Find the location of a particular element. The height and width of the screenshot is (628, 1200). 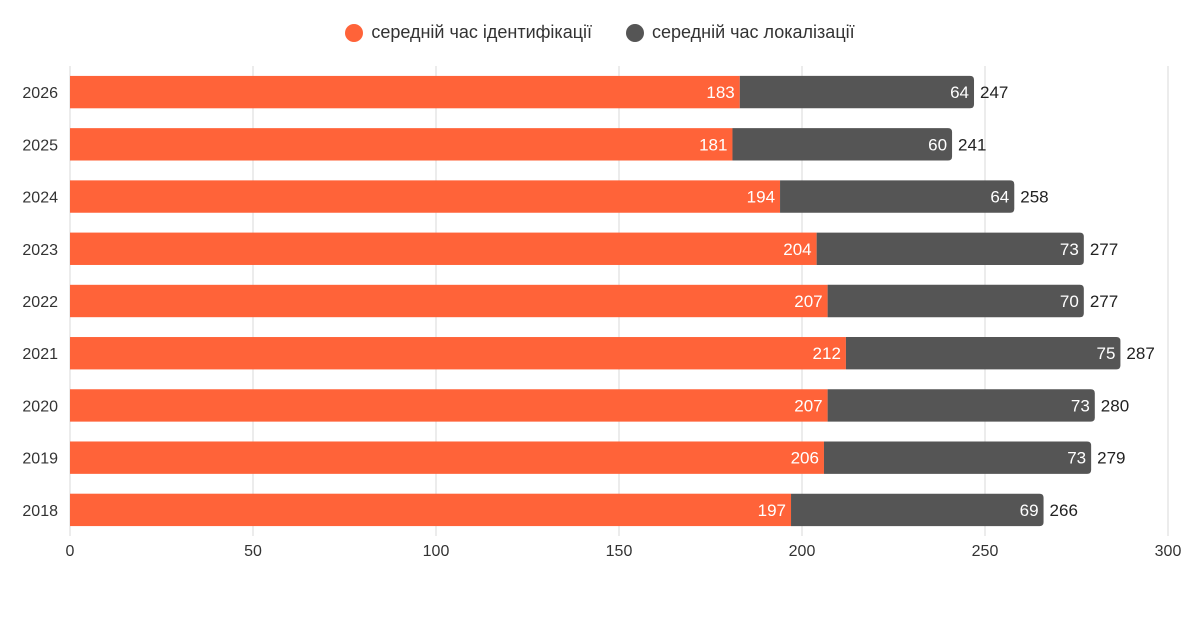

y-category-label: 2025 is located at coordinates (40, 145).